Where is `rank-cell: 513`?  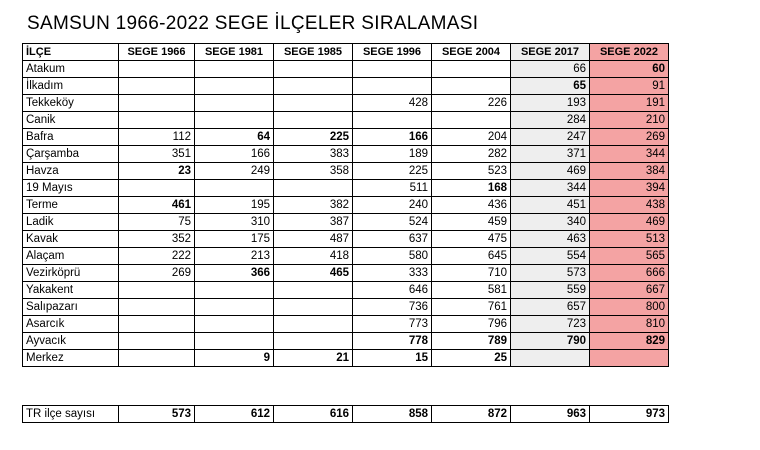
rank-cell: 513 is located at coordinates (629, 239).